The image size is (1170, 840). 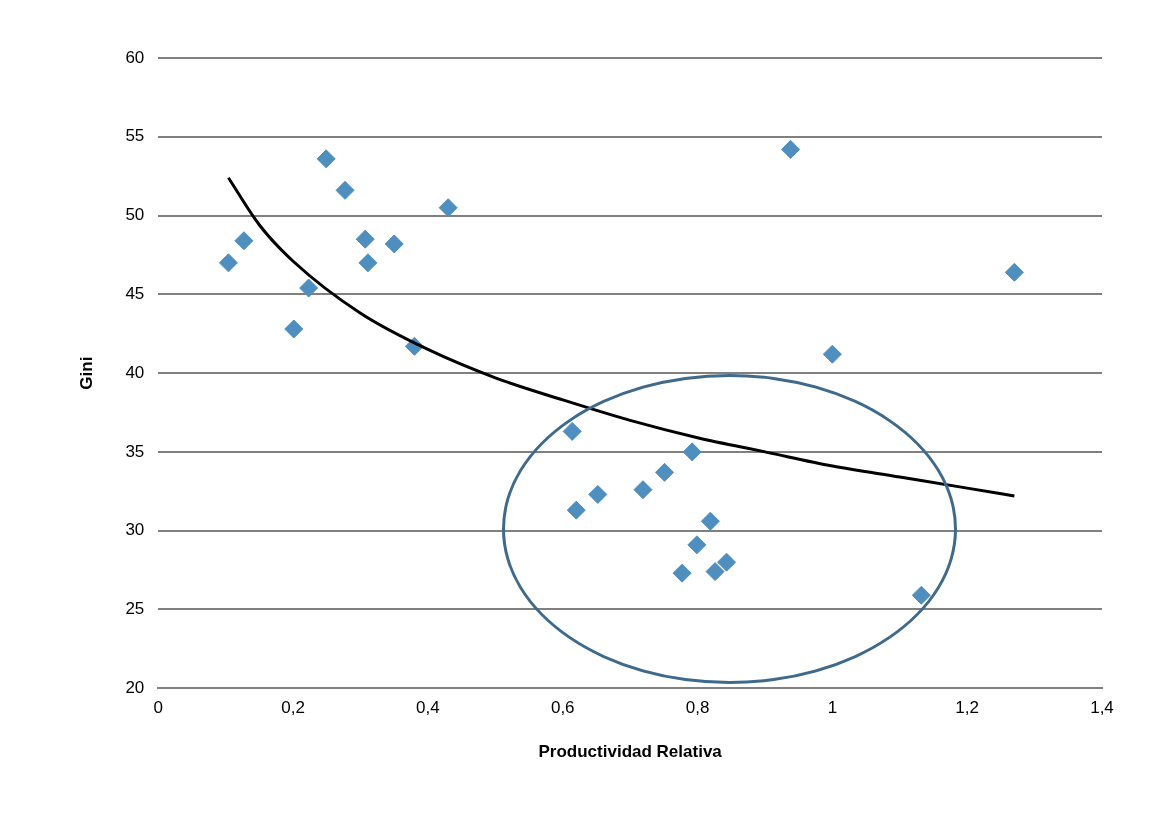 What do you see at coordinates (135, 372) in the screenshot?
I see `y-tick-label: 40` at bounding box center [135, 372].